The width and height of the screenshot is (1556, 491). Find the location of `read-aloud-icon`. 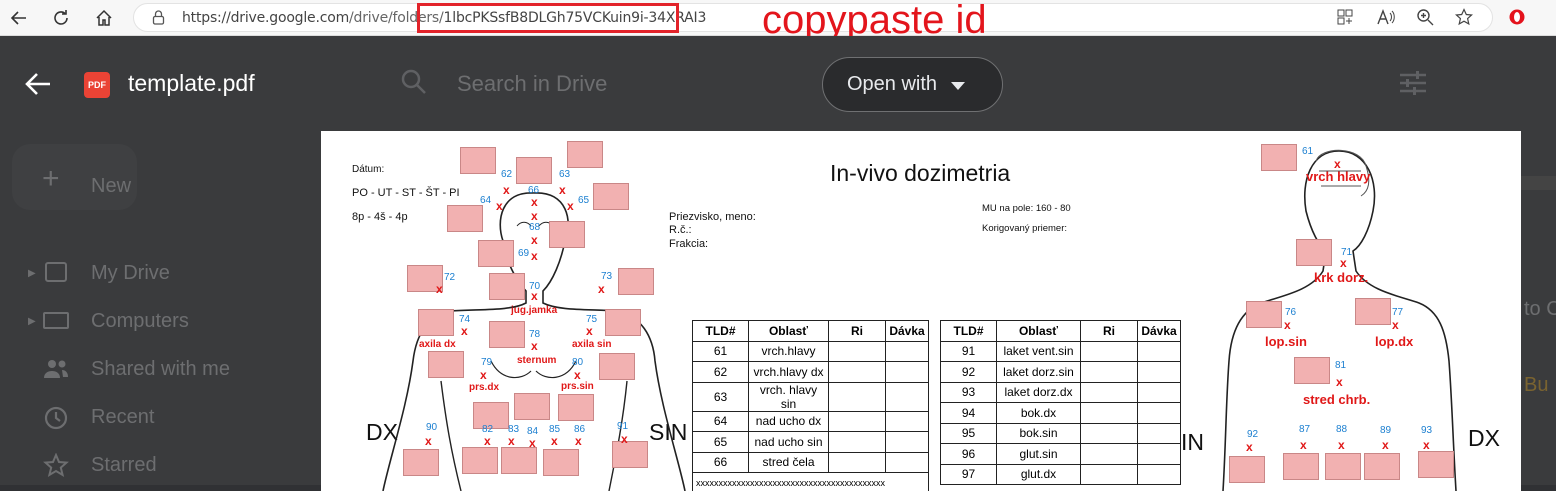

read-aloud-icon is located at coordinates (1386, 18).